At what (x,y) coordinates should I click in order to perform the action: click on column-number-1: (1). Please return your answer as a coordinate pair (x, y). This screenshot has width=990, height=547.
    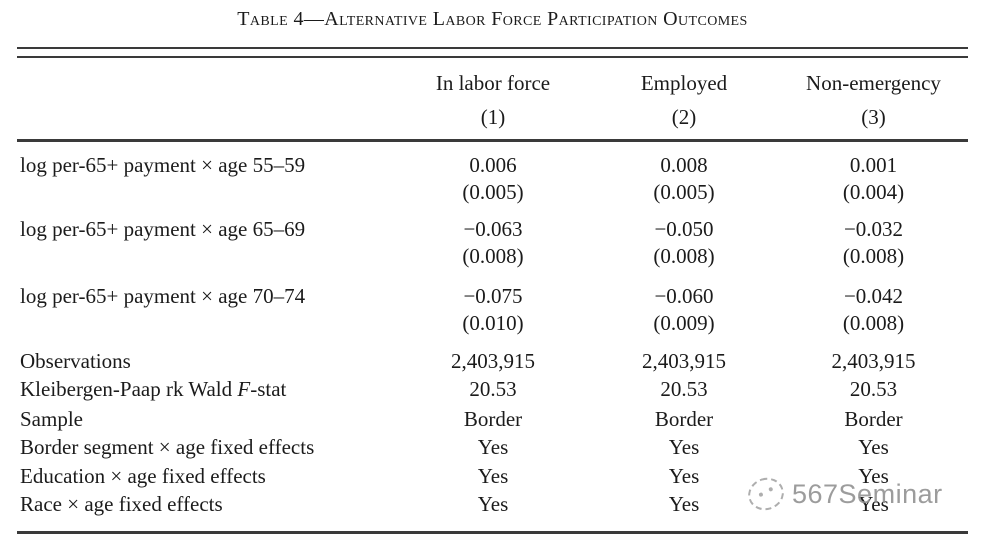
    Looking at the image, I should click on (493, 117).